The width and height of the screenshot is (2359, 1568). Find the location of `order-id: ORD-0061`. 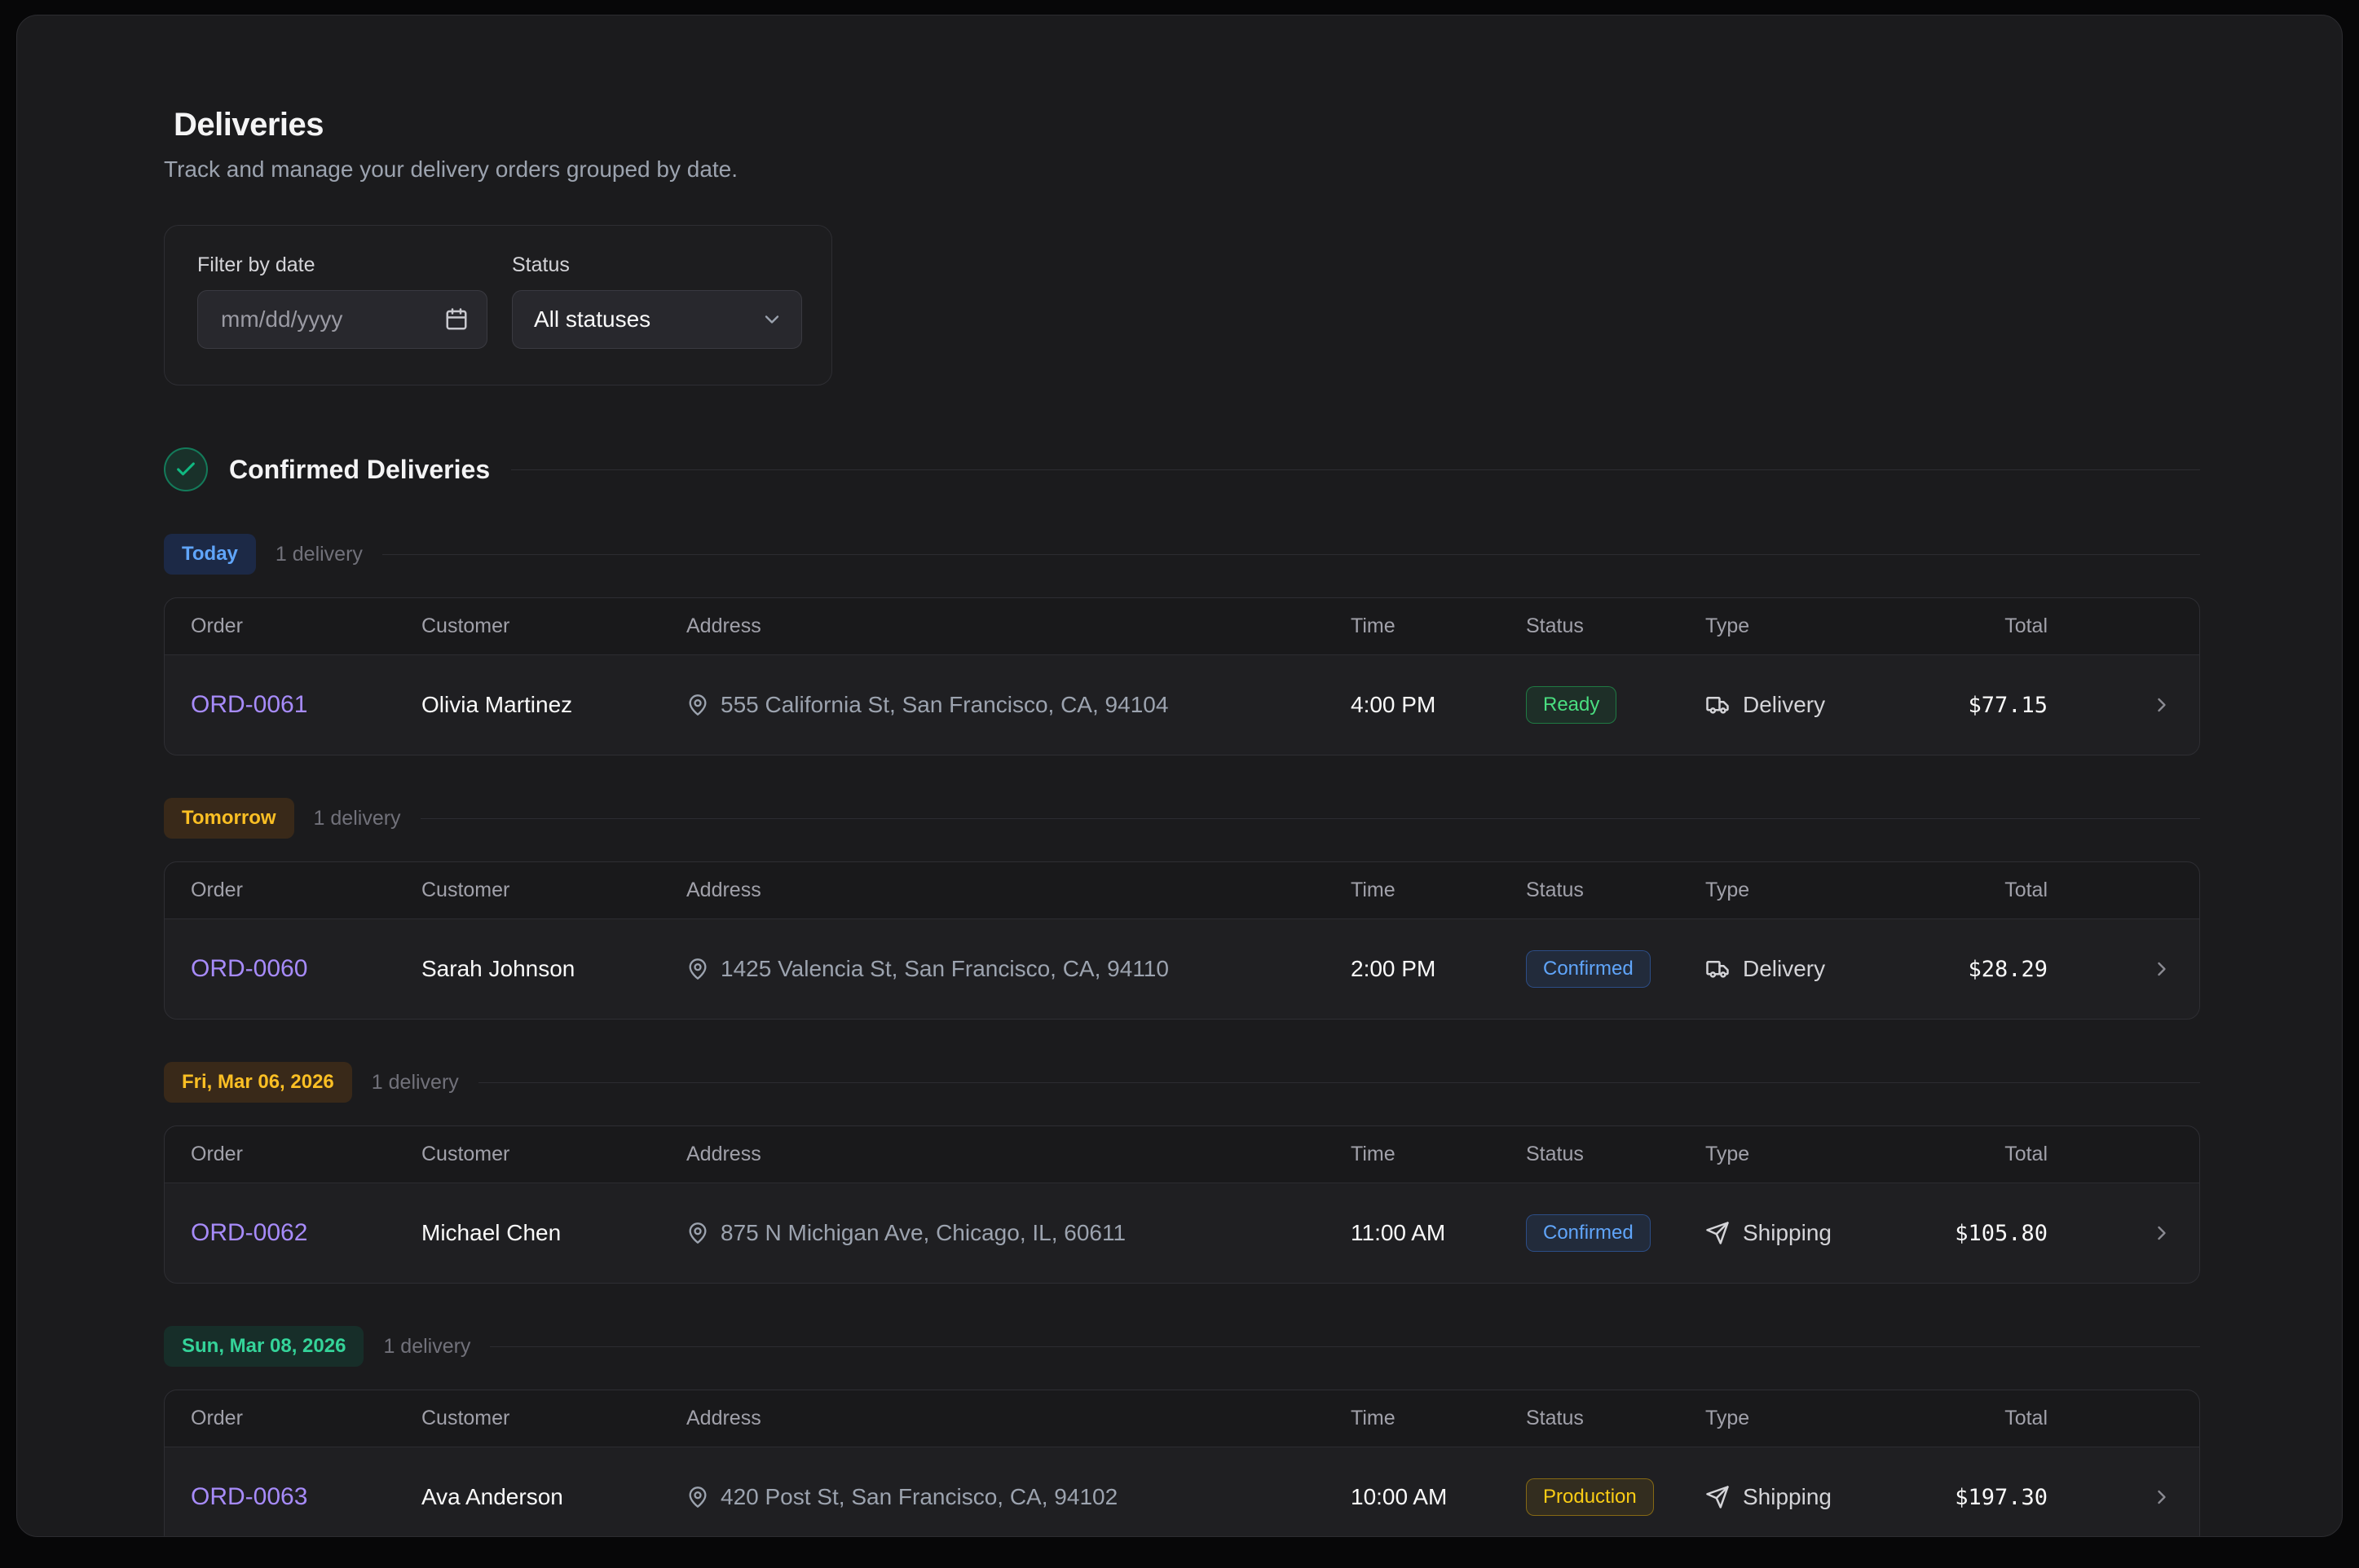

order-id: ORD-0061 is located at coordinates (249, 704).